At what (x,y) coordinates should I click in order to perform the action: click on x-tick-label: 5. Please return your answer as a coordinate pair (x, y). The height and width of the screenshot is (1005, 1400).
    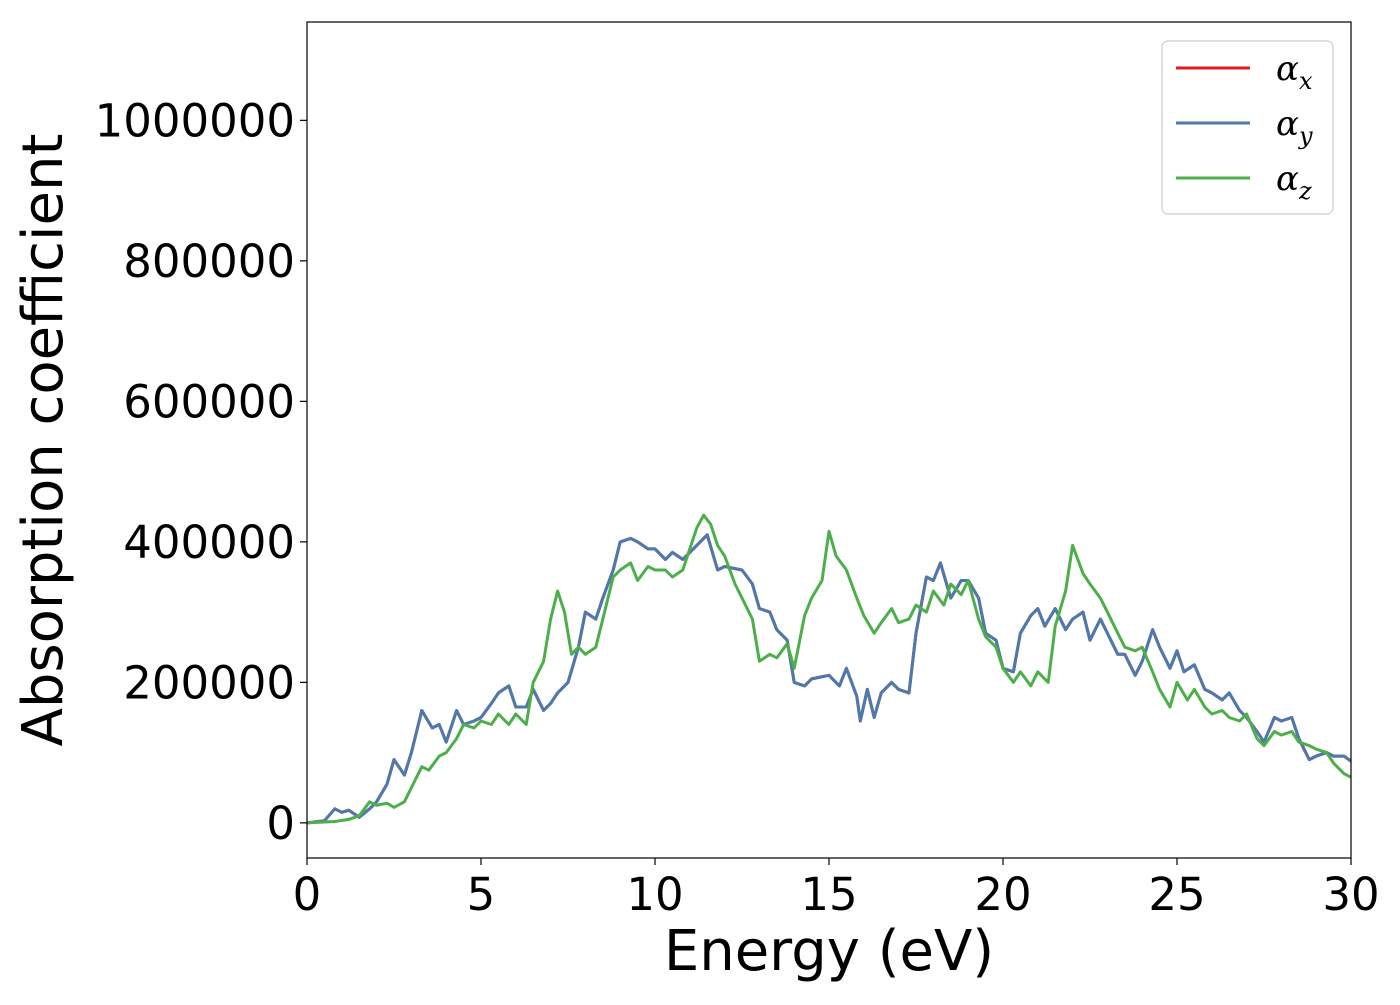
    Looking at the image, I should click on (481, 894).